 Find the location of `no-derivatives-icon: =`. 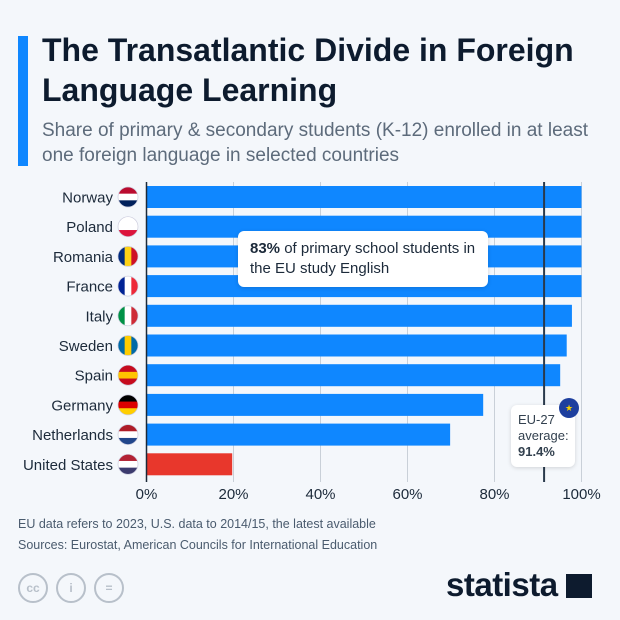

no-derivatives-icon: = is located at coordinates (109, 588).